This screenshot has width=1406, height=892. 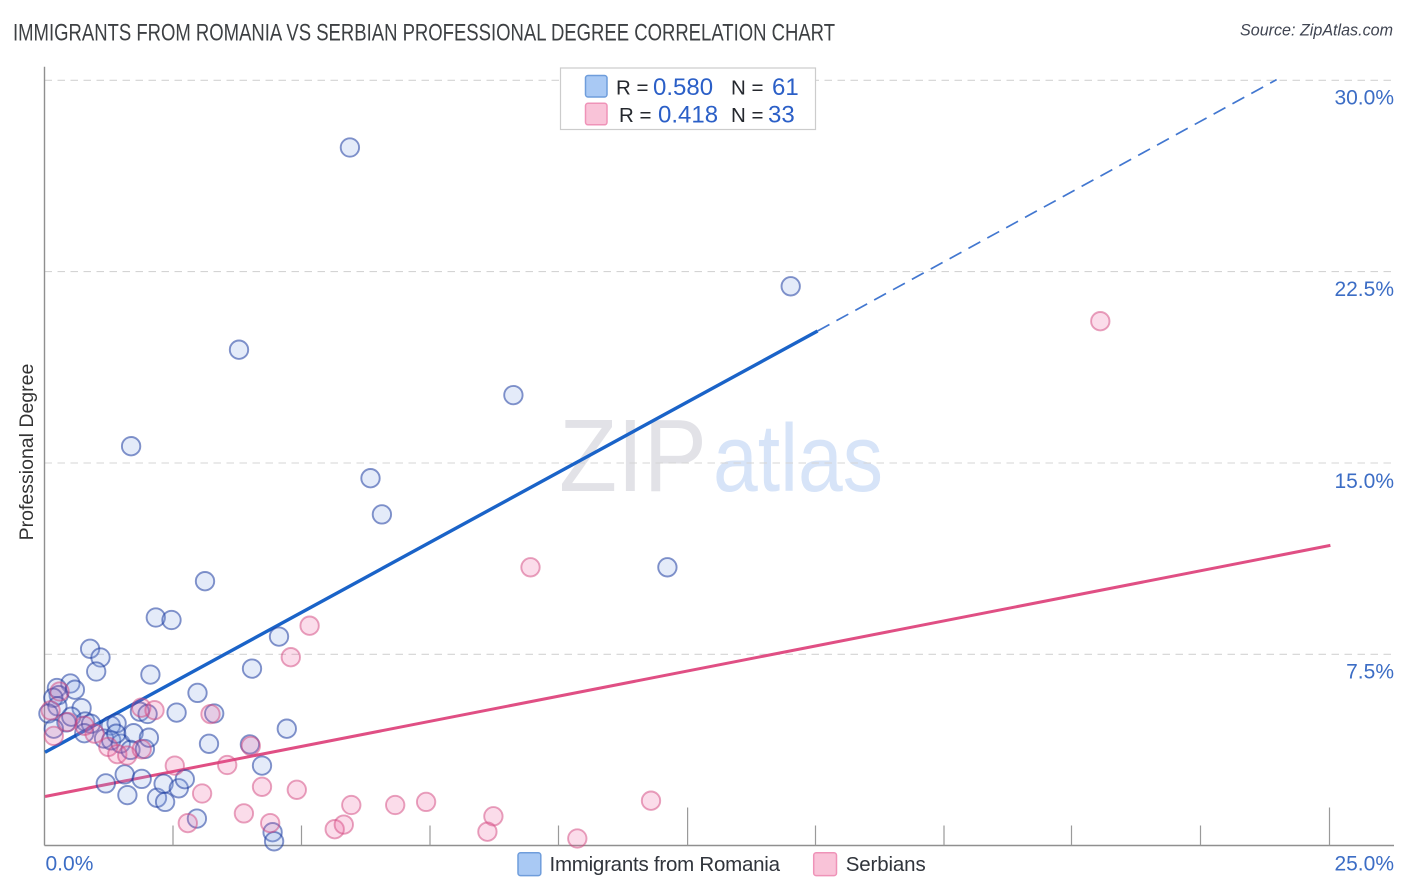 What do you see at coordinates (886, 864) in the screenshot?
I see `svg-text: Serbians` at bounding box center [886, 864].